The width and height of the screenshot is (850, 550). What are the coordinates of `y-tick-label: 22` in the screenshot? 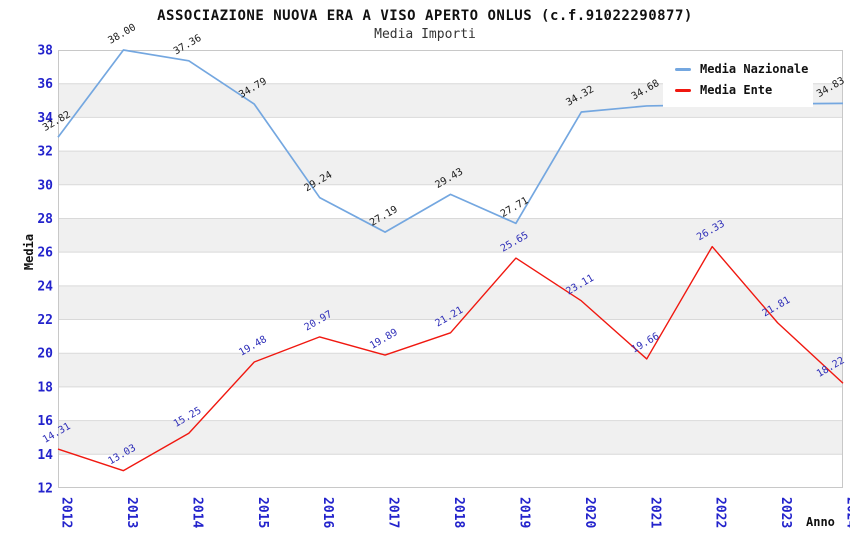 It's located at (45, 320).